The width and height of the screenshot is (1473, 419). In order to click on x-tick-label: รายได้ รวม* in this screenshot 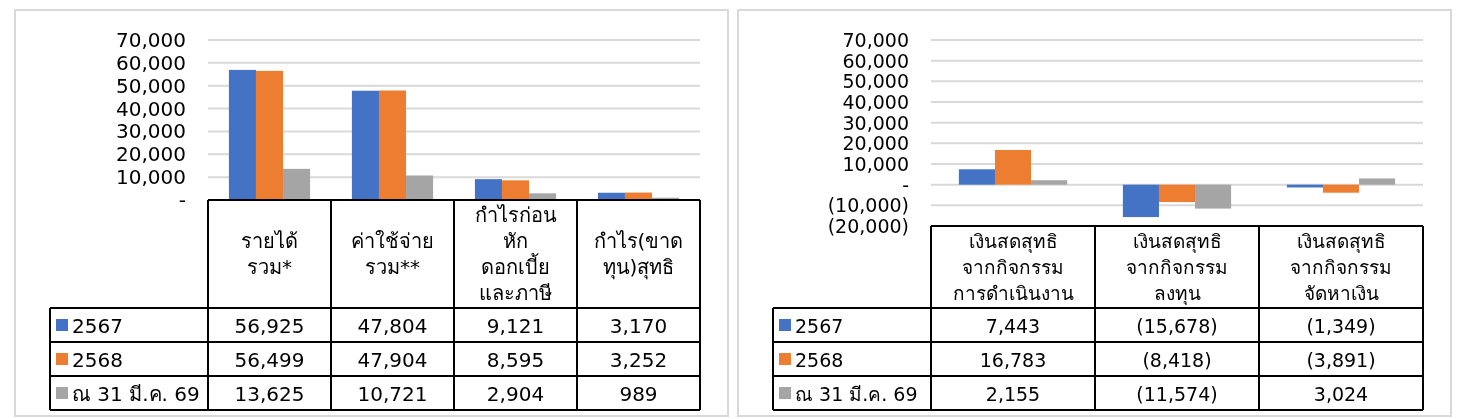, I will do `click(269, 254)`.